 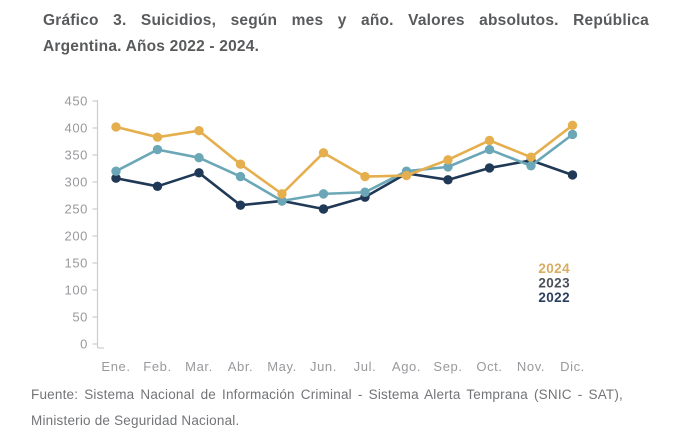 I want to click on data-point-2022-jun, so click(x=323, y=209).